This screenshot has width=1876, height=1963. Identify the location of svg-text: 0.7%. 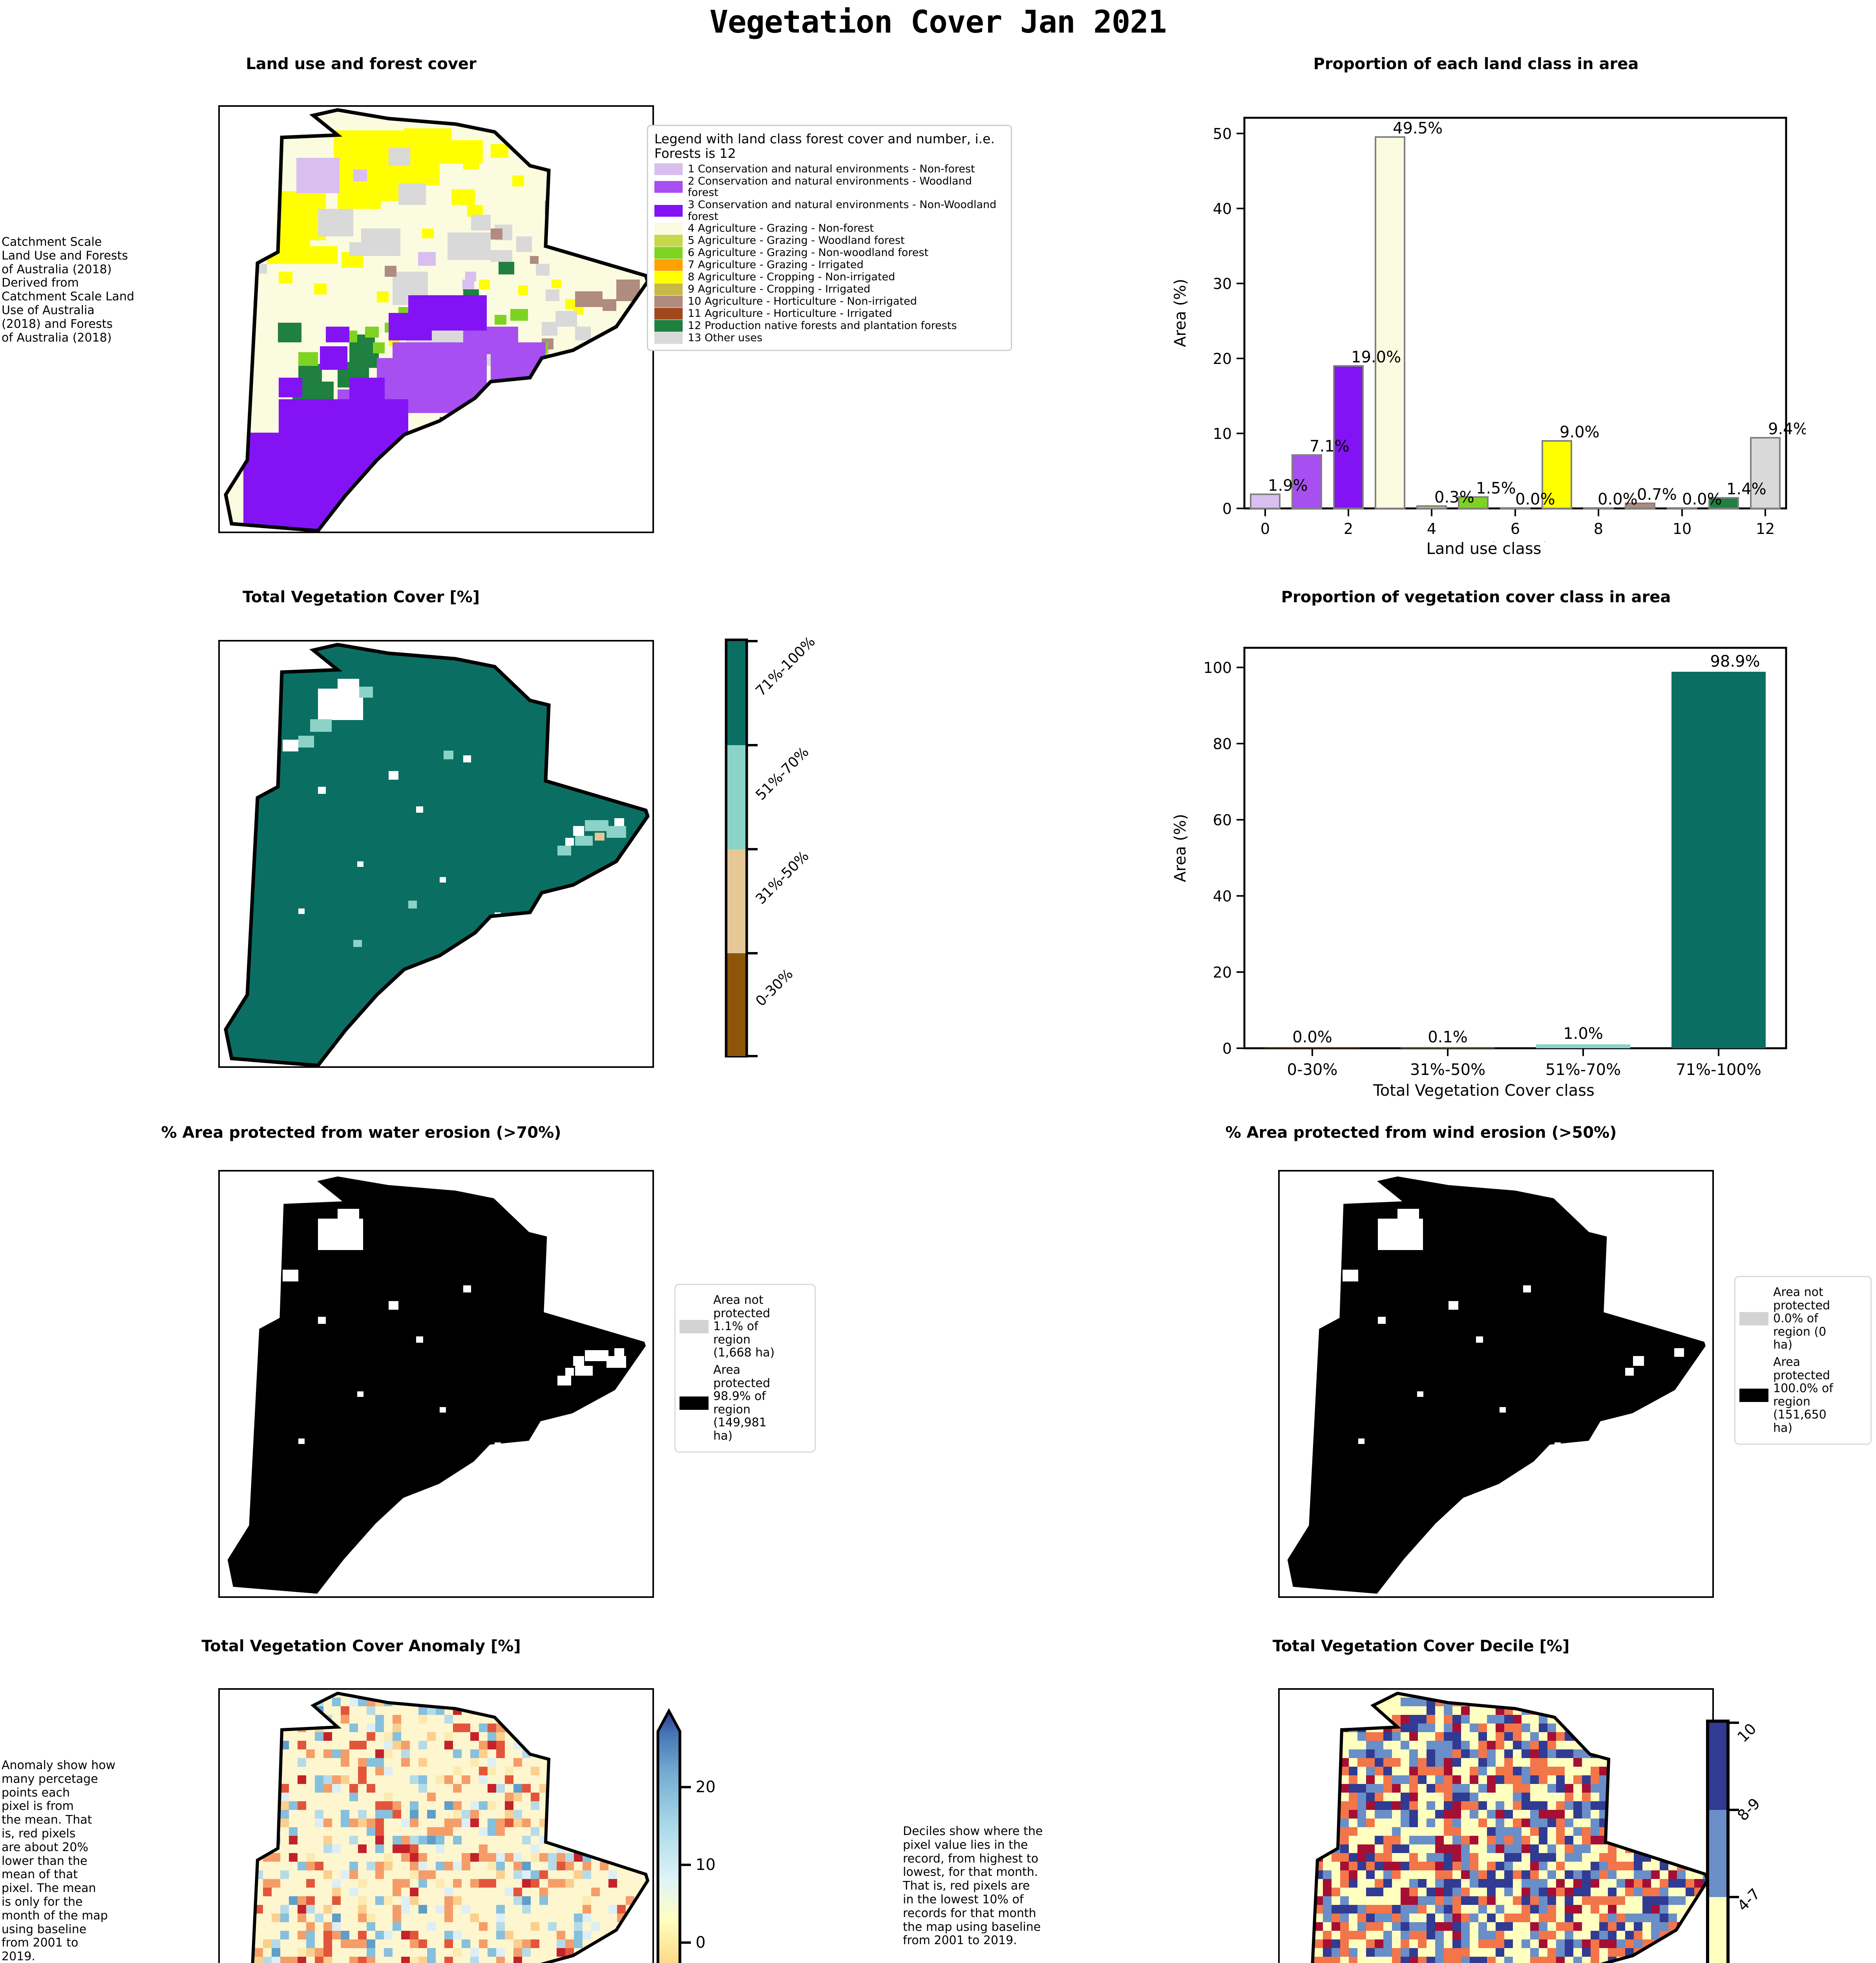
(1657, 495).